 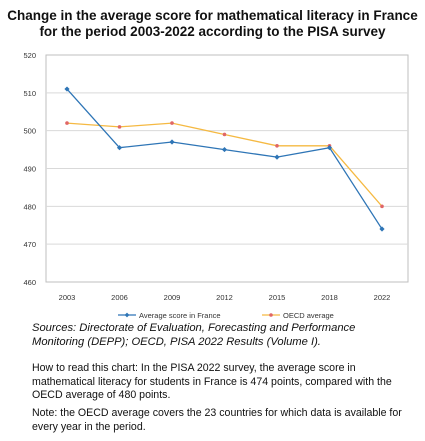 I want to click on legend-marker-oecd, so click(x=271, y=315).